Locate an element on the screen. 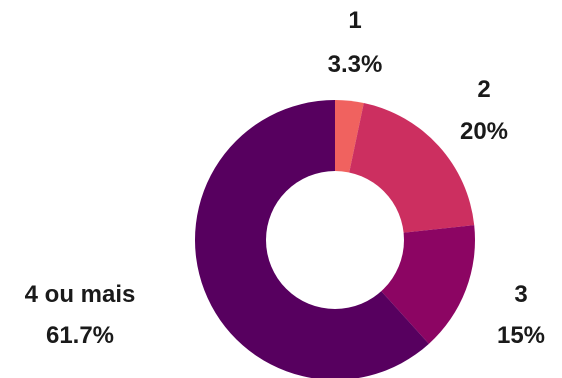 This screenshot has height=378, width=562. slice-label-3: 3 15% is located at coordinates (521, 315).